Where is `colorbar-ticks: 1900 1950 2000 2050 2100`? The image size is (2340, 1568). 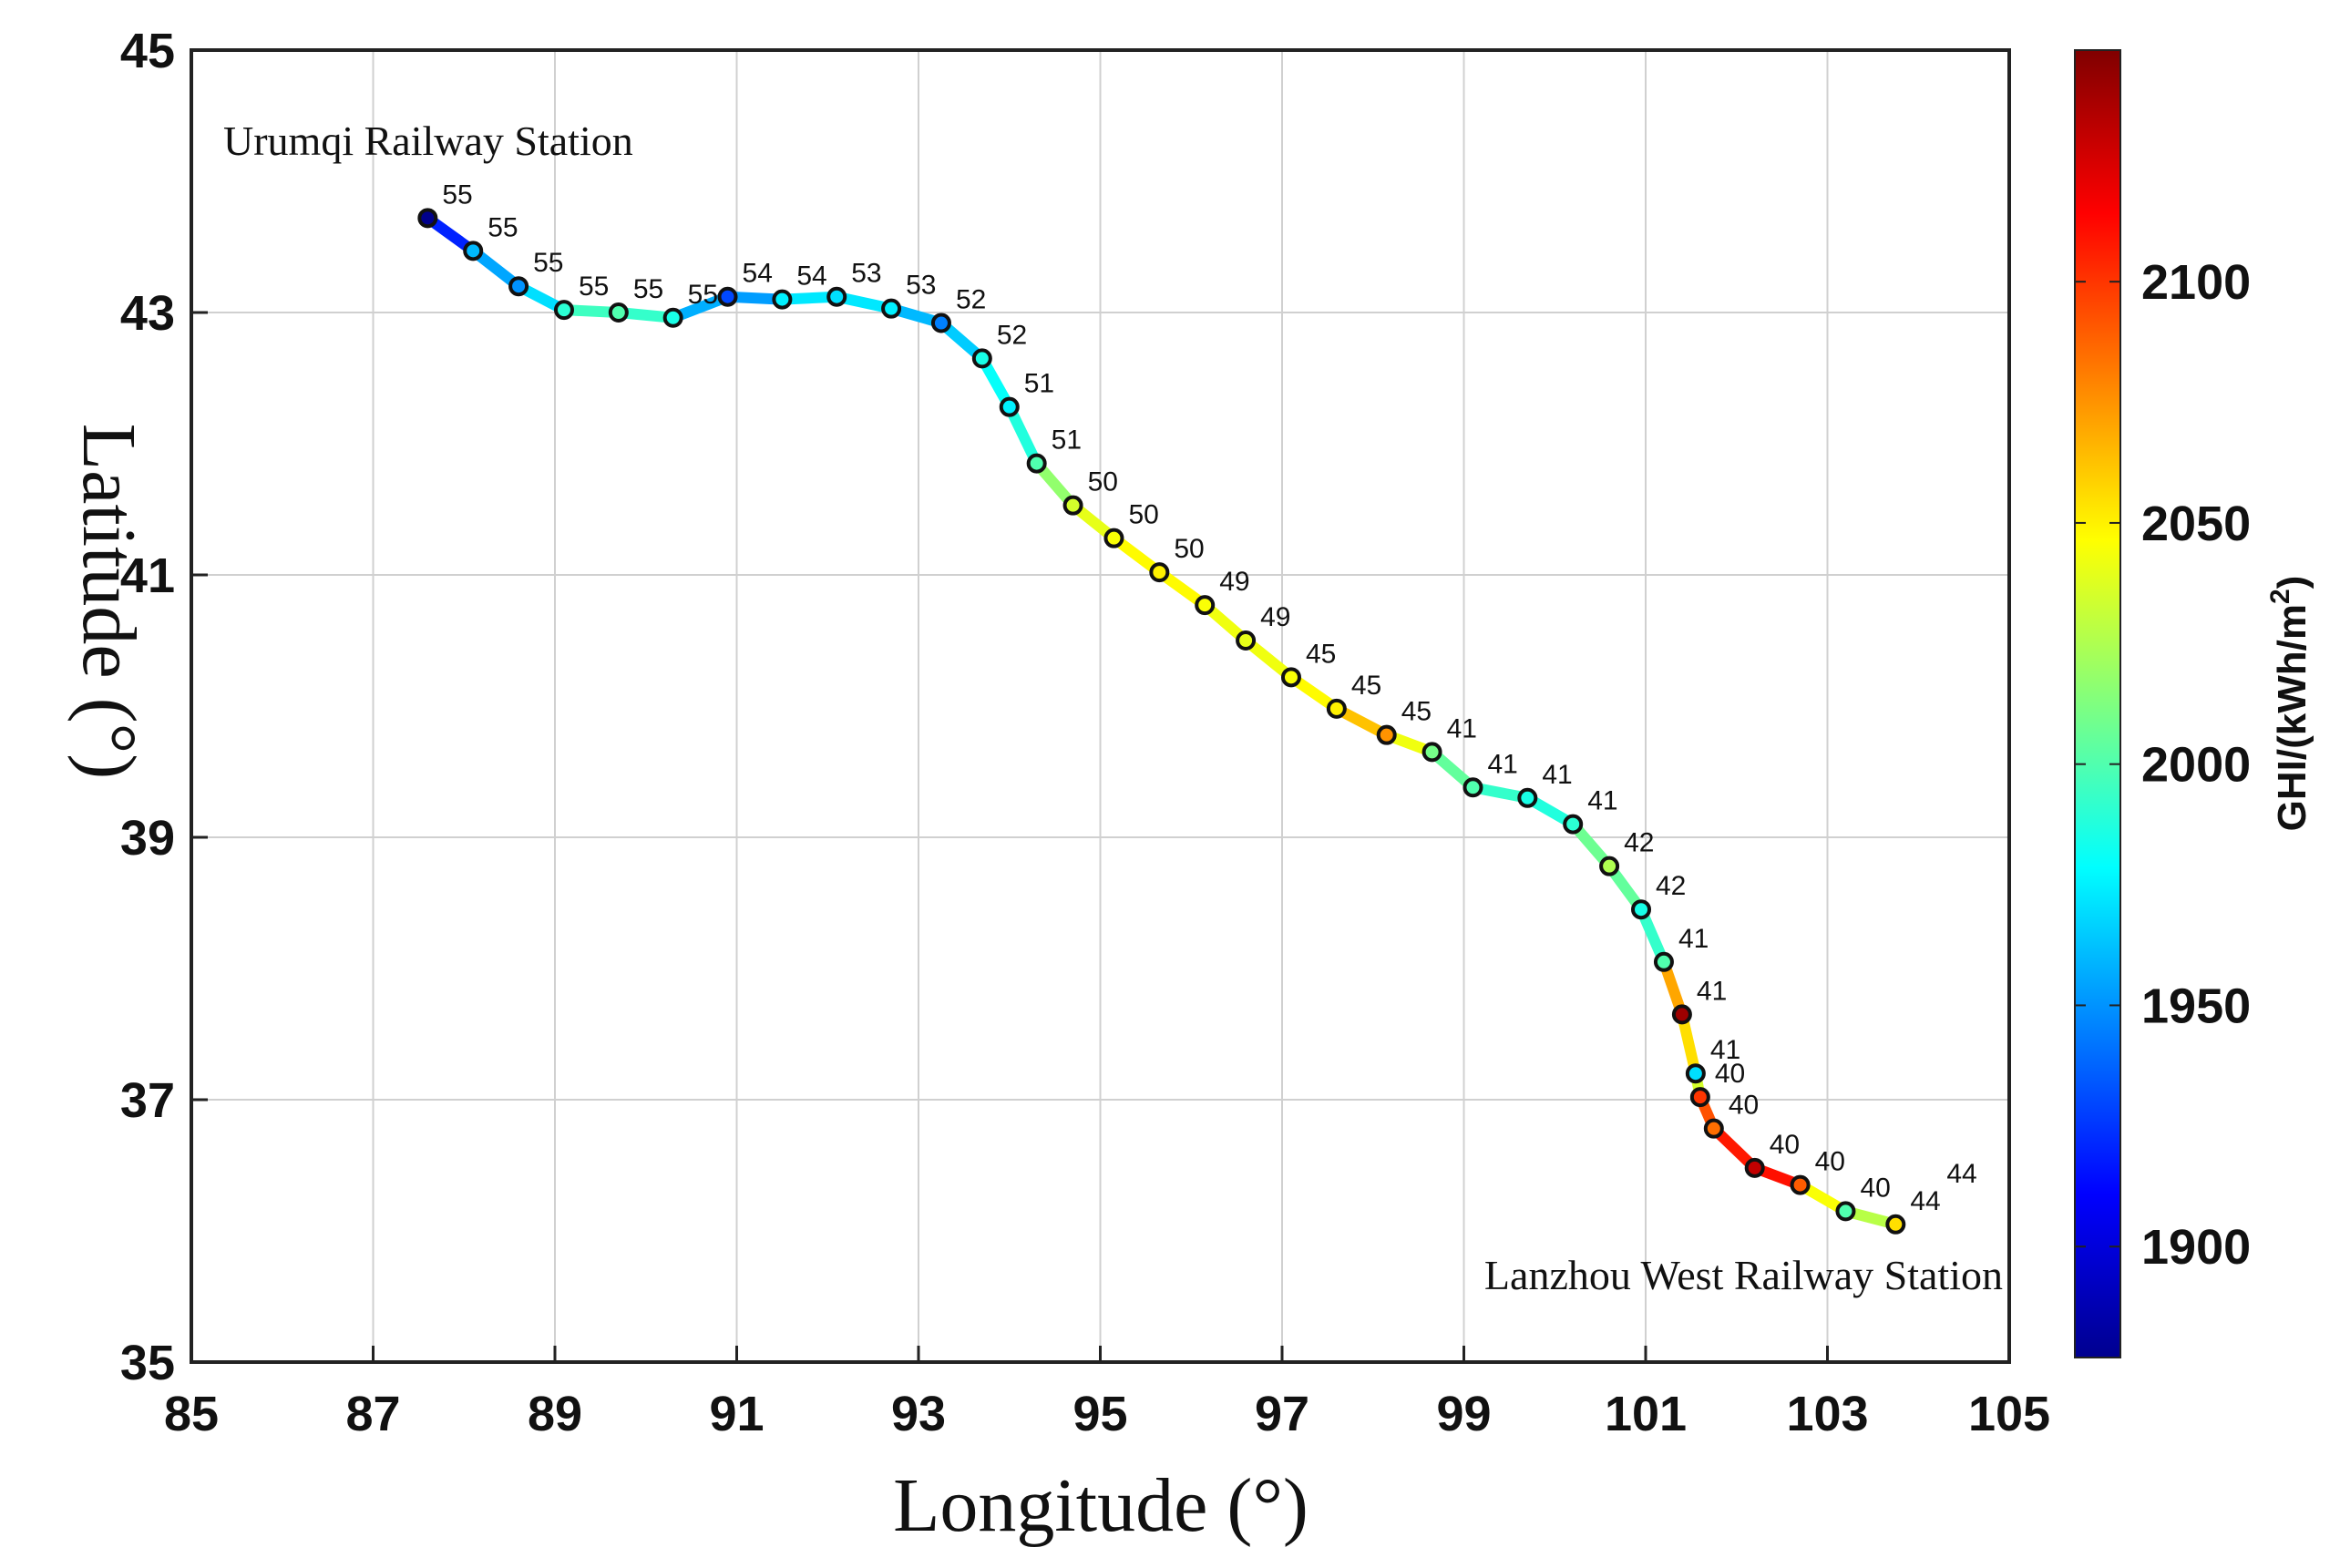 colorbar-ticks: 1900 1950 2000 2050 2100 is located at coordinates (2163, 765).